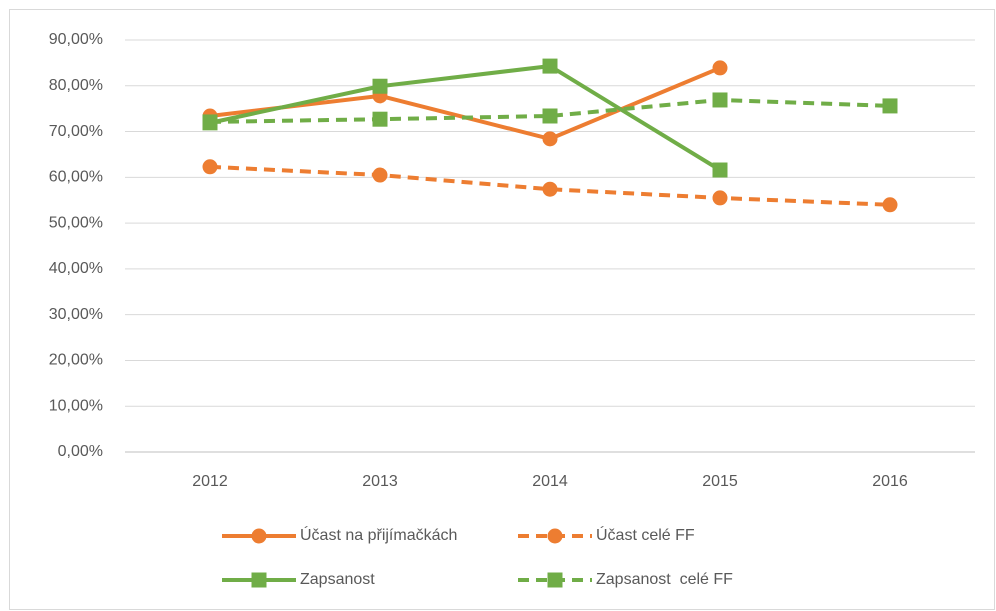  What do you see at coordinates (76, 177) in the screenshot?
I see `y-tick-label: 60,00%` at bounding box center [76, 177].